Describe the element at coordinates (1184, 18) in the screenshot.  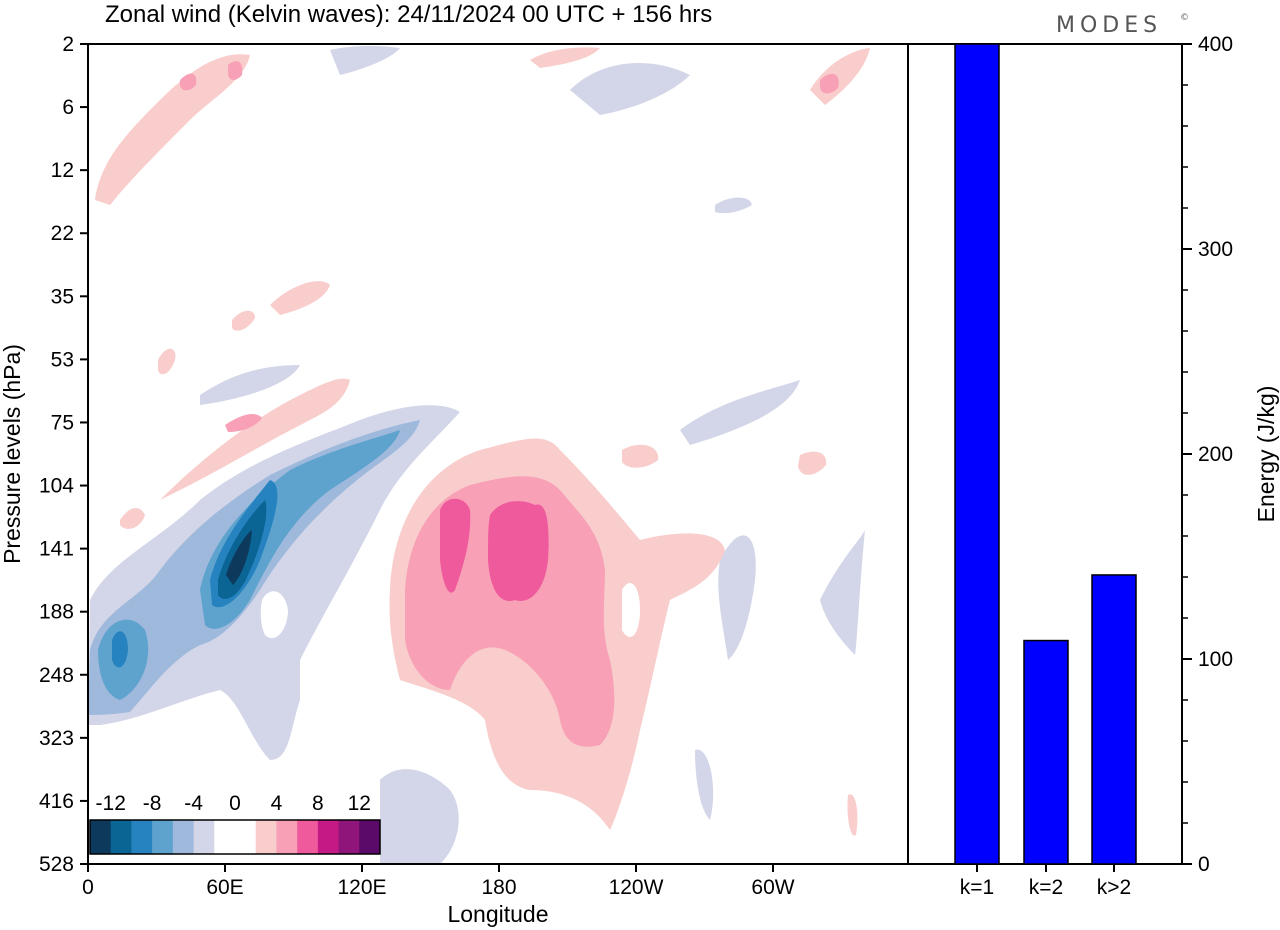
I see `brand-mark: ©` at that location.